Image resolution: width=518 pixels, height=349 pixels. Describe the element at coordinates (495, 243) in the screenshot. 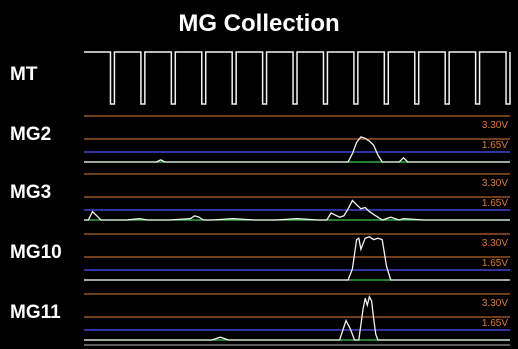

I see `voltage-label-high-mg10: 3.30V` at that location.